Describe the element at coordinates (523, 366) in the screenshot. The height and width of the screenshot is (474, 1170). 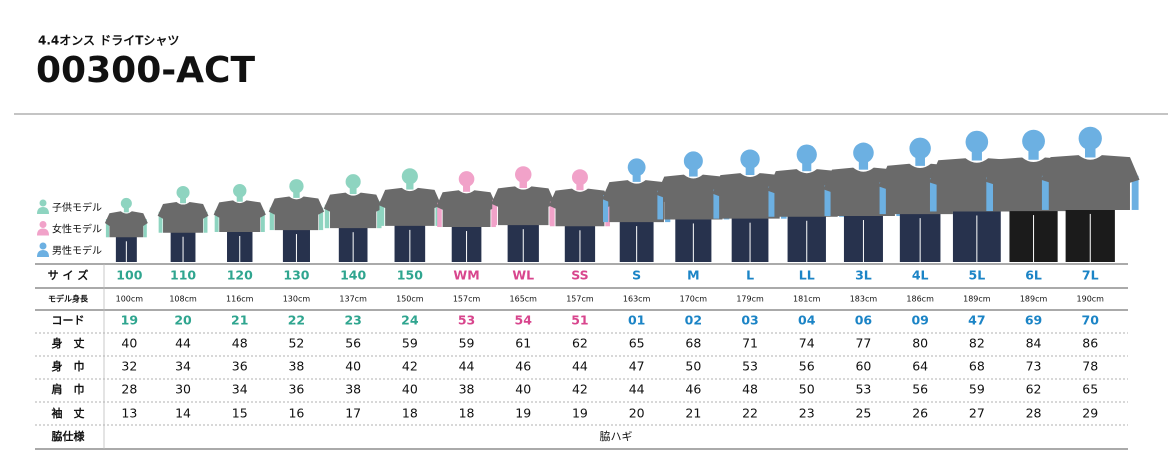
I see `cell: 46` at that location.